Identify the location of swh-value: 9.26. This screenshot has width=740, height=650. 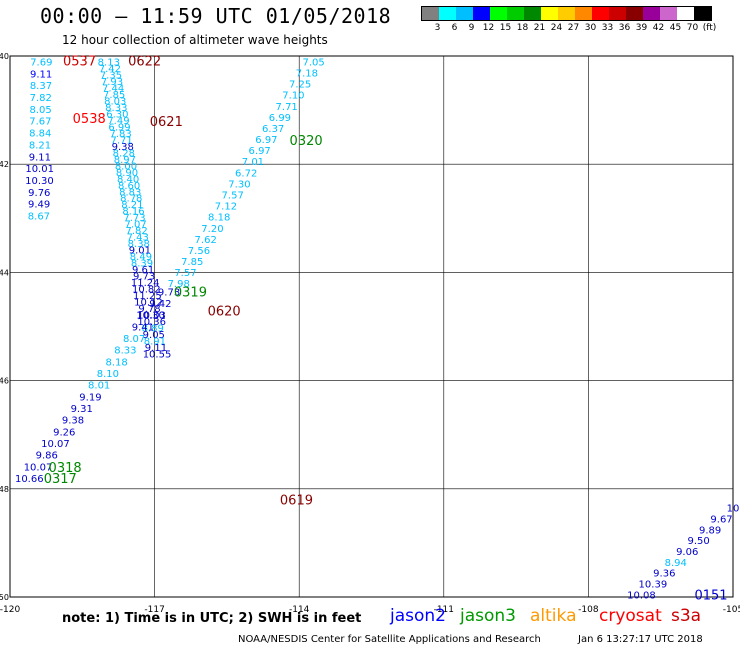
(64, 432).